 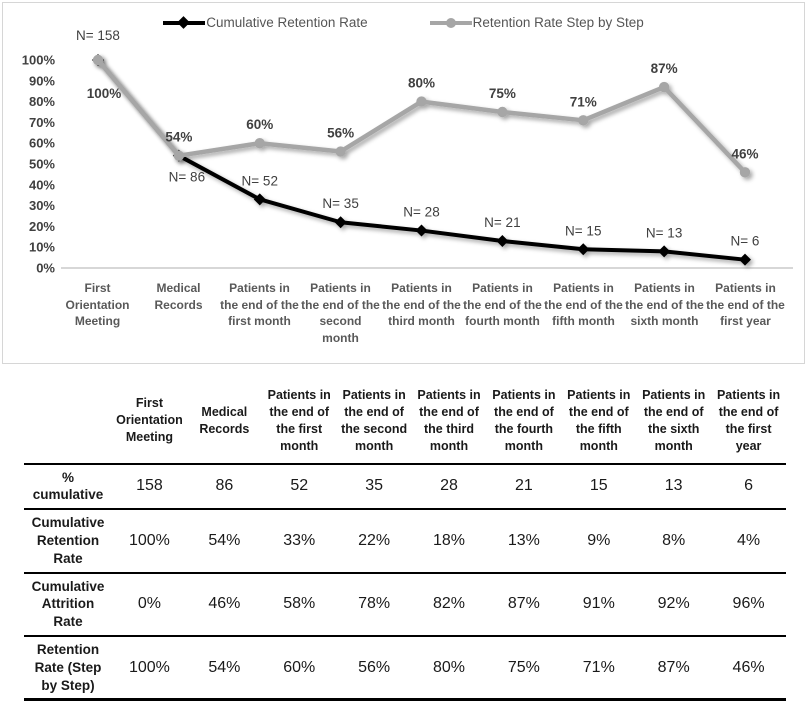 What do you see at coordinates (68, 486) in the screenshot?
I see `row-label: % cumulative` at bounding box center [68, 486].